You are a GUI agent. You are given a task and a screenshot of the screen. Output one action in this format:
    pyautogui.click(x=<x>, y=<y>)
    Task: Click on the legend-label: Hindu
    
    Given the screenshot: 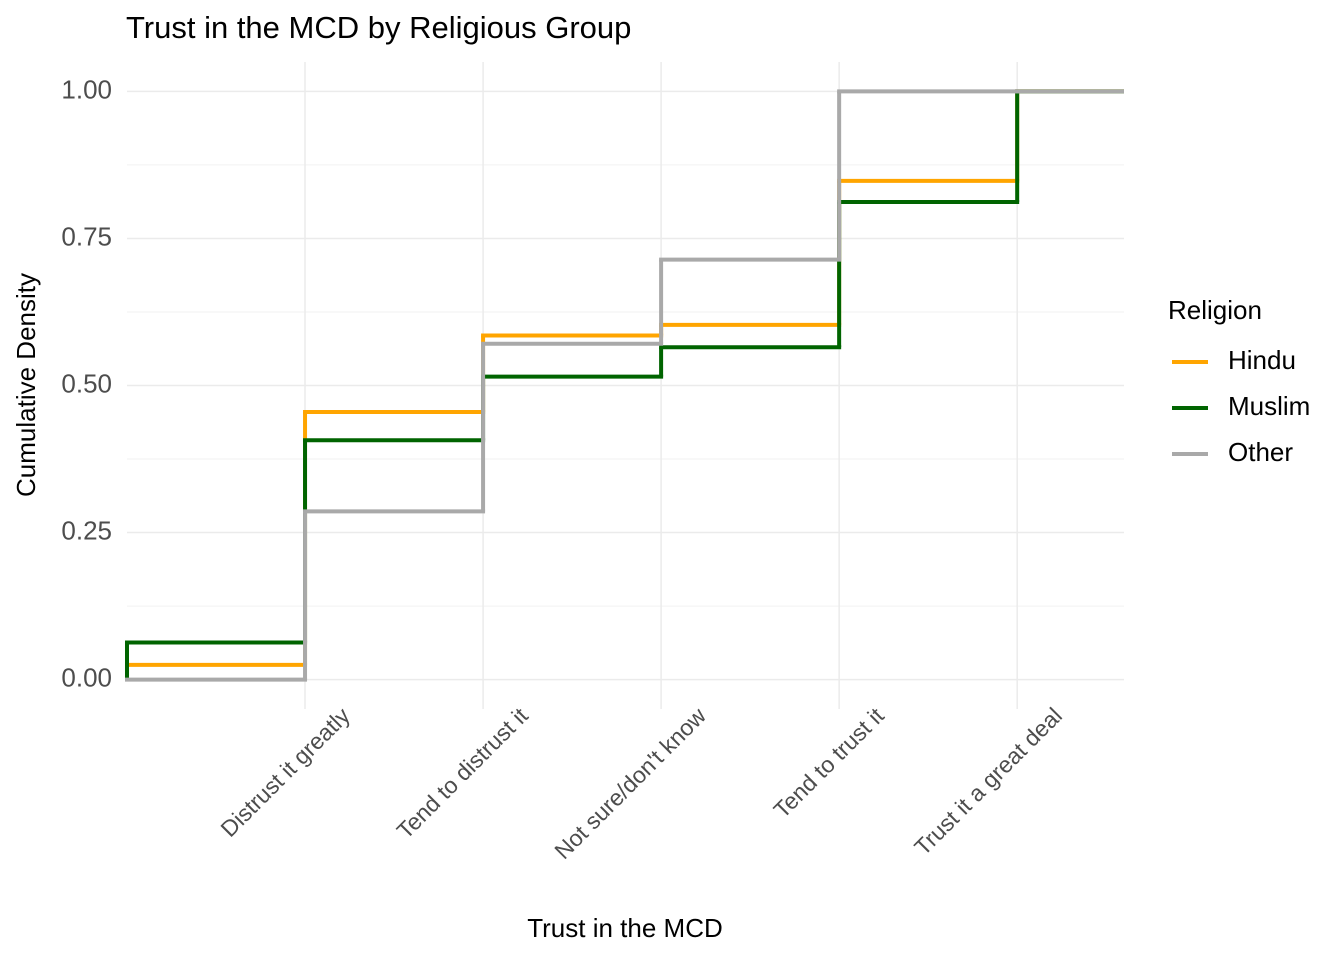 What is the action you would take?
    pyautogui.click(x=1262, y=360)
    